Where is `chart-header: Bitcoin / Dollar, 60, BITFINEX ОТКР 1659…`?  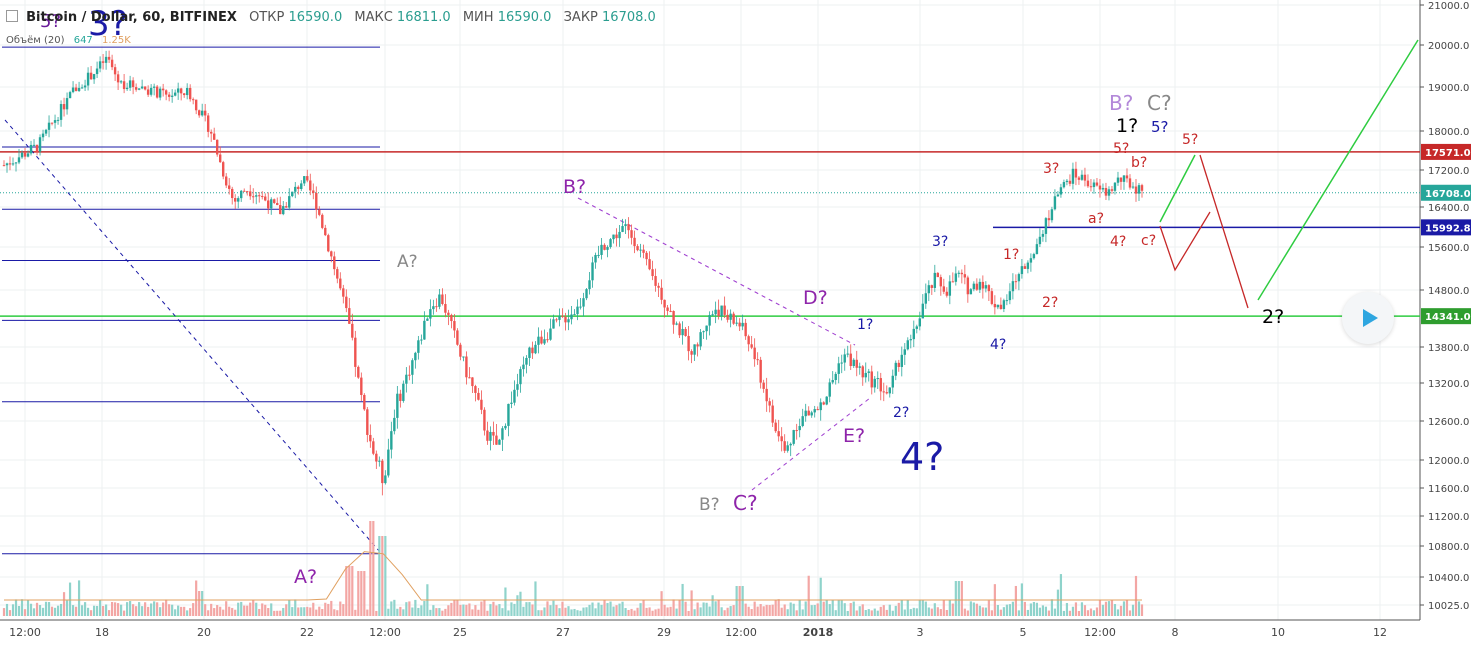 chart-header: Bitcoin / Dollar, 60, BITFINEX ОТКР 1659… is located at coordinates (331, 17).